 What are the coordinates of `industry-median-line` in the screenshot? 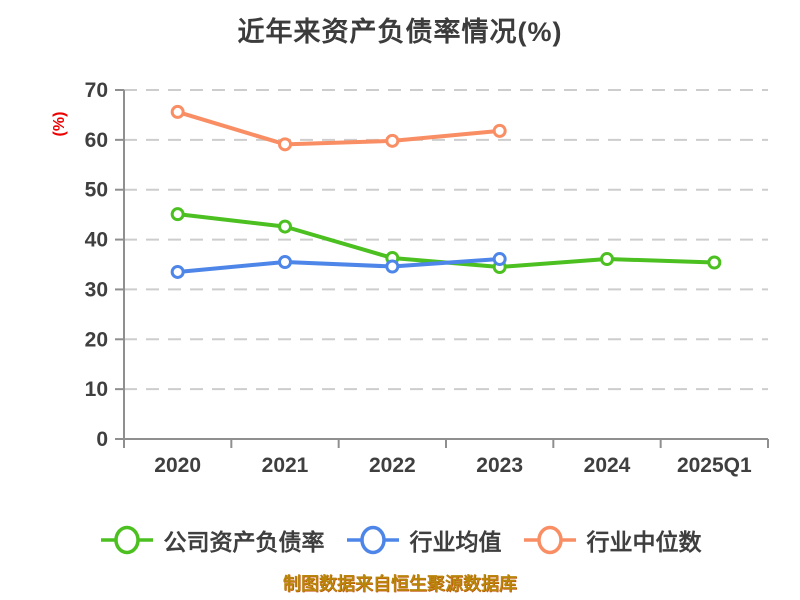 It's located at (338, 128).